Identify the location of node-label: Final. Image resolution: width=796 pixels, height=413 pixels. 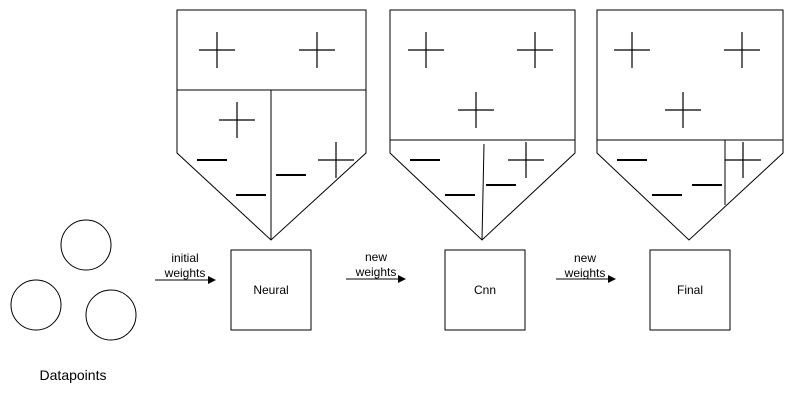
(690, 290).